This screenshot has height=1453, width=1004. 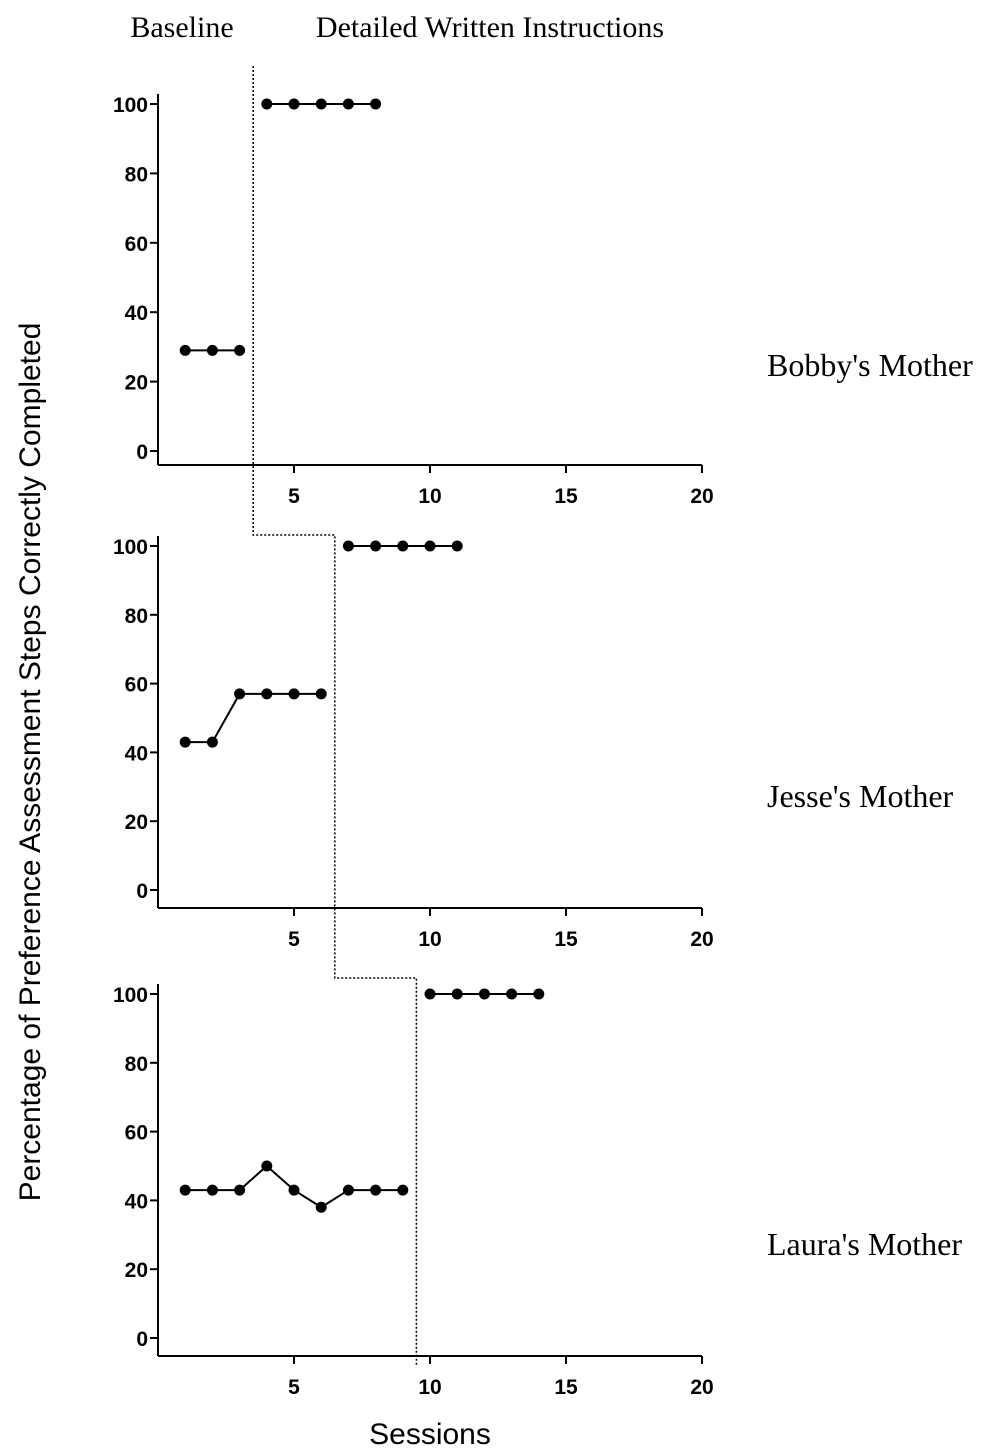 I want to click on intervention-phase-label: Detailed Written Instructions, so click(x=490, y=27).